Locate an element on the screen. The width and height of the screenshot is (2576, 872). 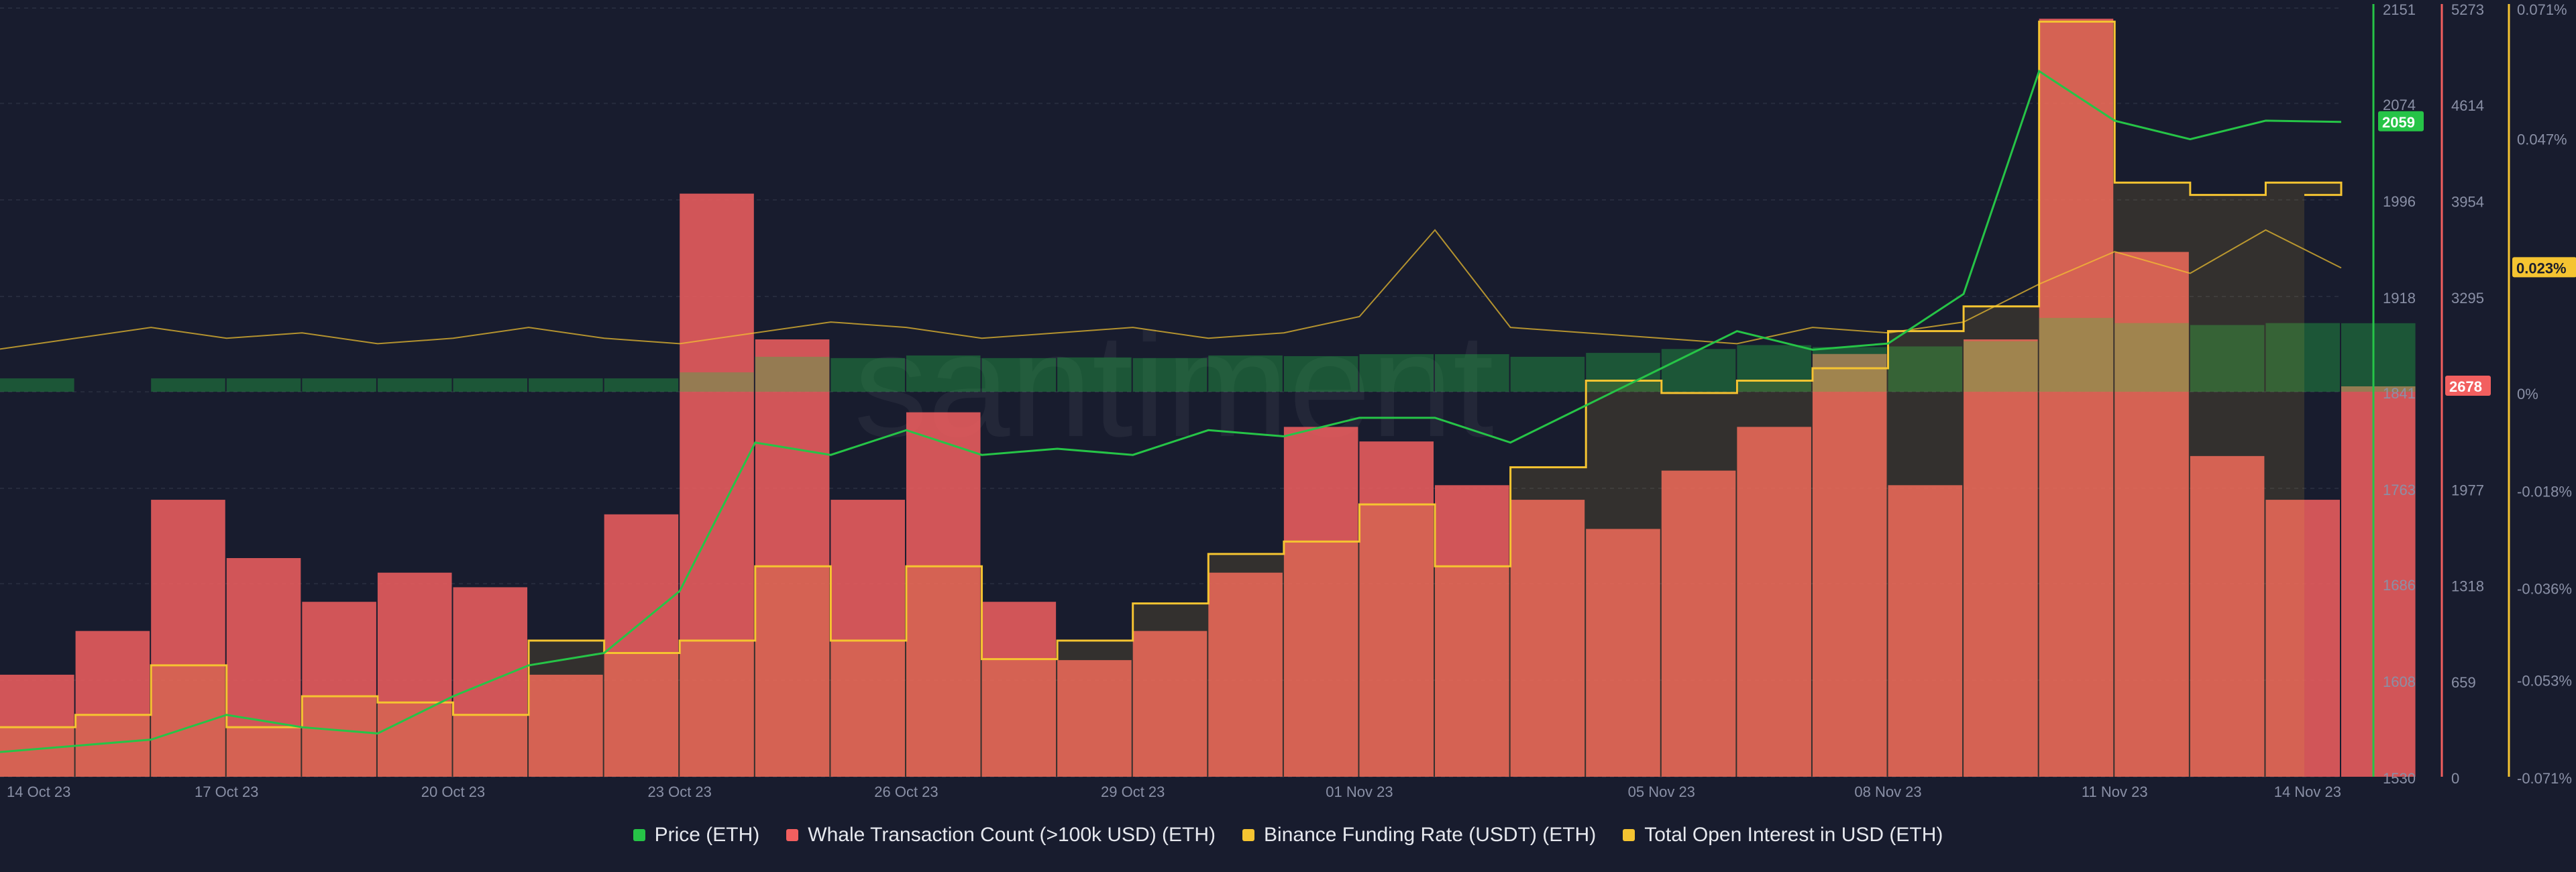
whale-axis-tick: 1318 is located at coordinates (2467, 587).